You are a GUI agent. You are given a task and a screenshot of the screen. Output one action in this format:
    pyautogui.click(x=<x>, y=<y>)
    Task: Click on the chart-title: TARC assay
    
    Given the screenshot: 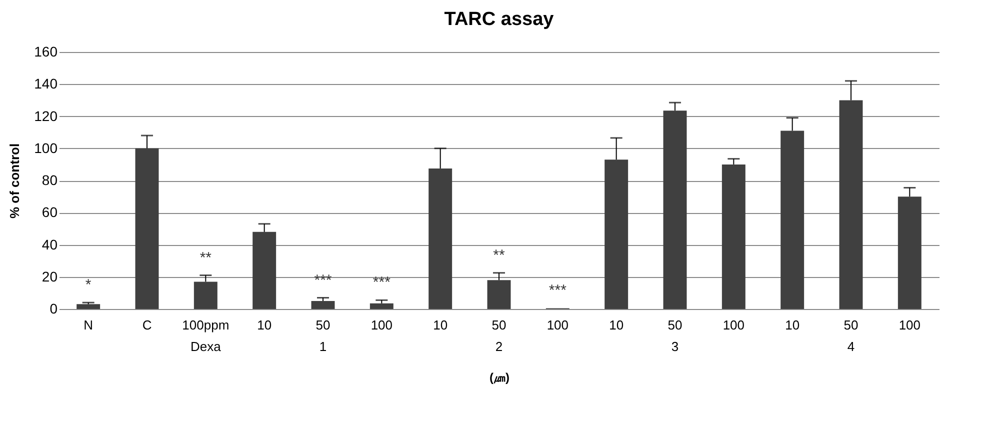 What is the action you would take?
    pyautogui.click(x=499, y=19)
    